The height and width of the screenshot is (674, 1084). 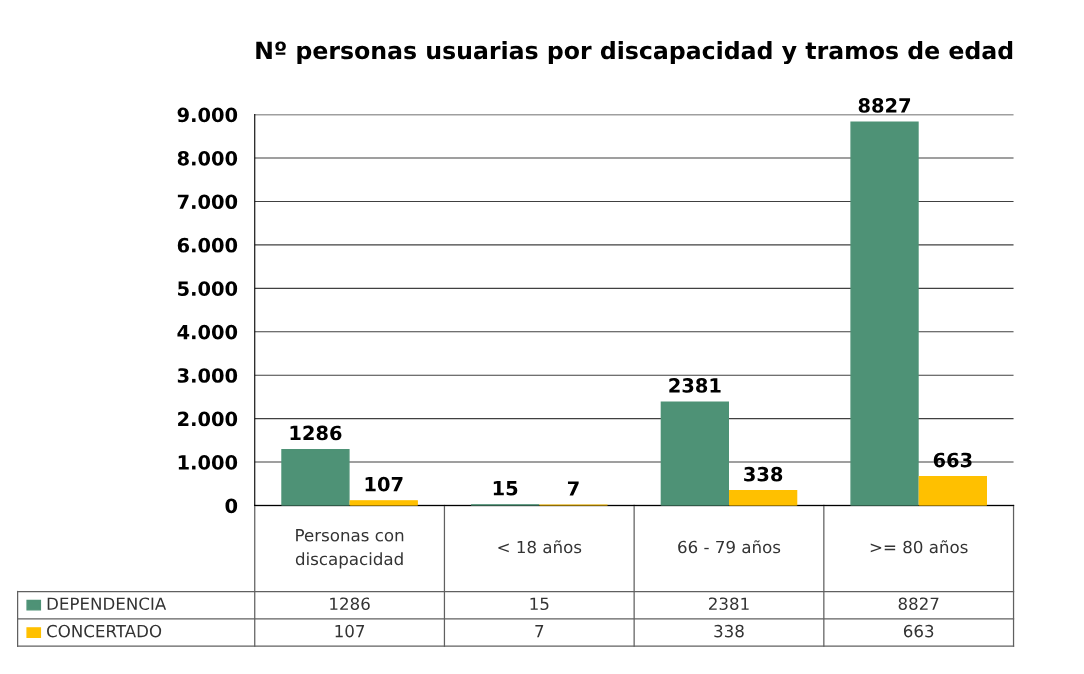 What do you see at coordinates (763, 474) in the screenshot?
I see `data-label: 338` at bounding box center [763, 474].